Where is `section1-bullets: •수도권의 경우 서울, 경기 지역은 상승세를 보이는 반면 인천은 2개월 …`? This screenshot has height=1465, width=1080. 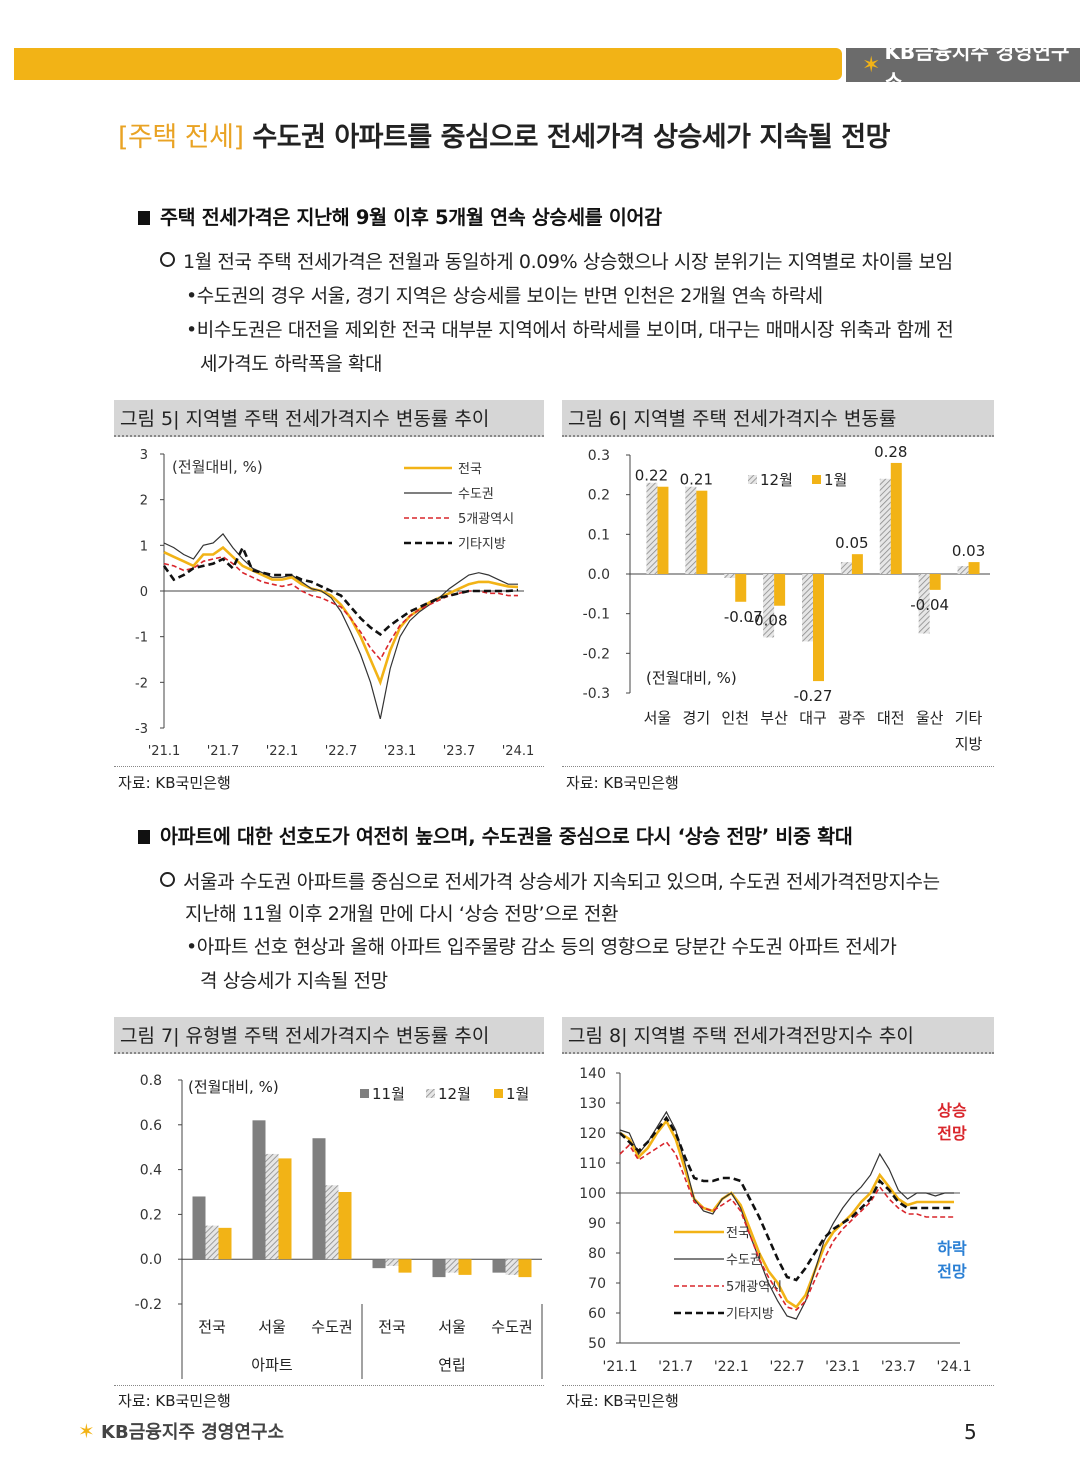
section1-bullets: •수도권의 경우 서울, 경기 지역은 상승세를 보이는 반면 인천은 2개월 … is located at coordinates (589, 330).